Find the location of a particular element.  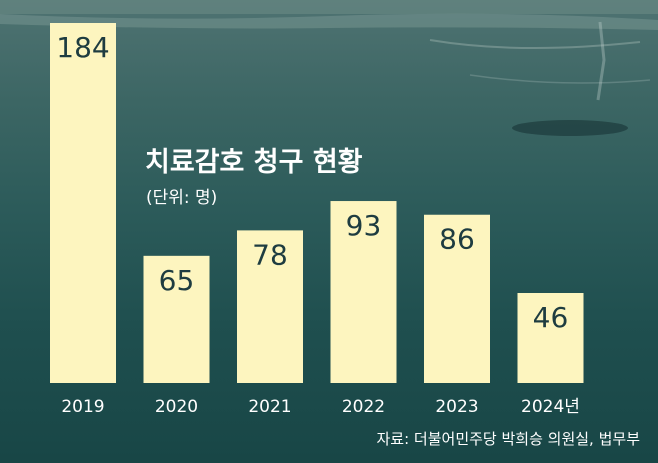

value-label-2023: 86 is located at coordinates (457, 239).